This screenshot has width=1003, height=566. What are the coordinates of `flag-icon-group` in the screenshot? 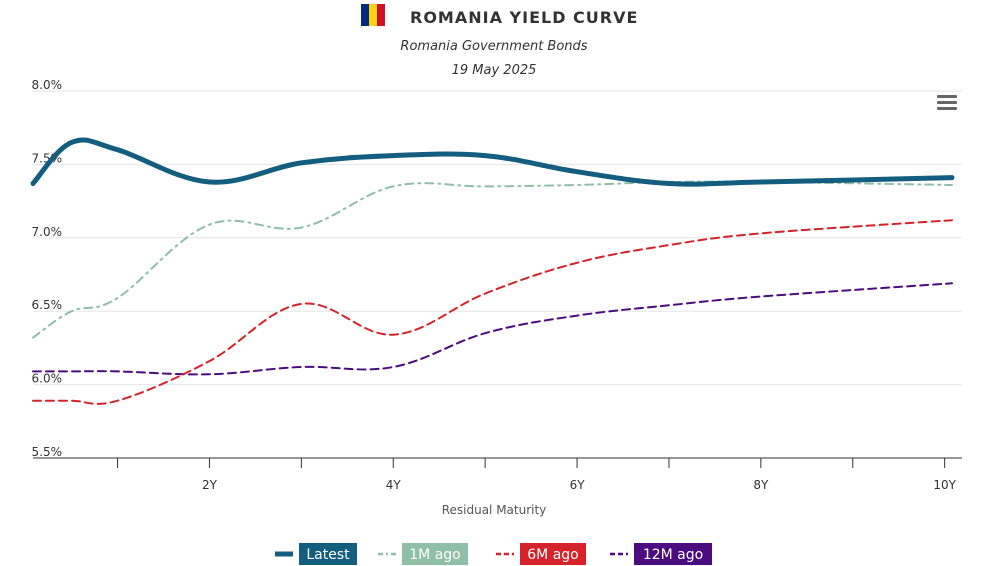 It's located at (373, 15).